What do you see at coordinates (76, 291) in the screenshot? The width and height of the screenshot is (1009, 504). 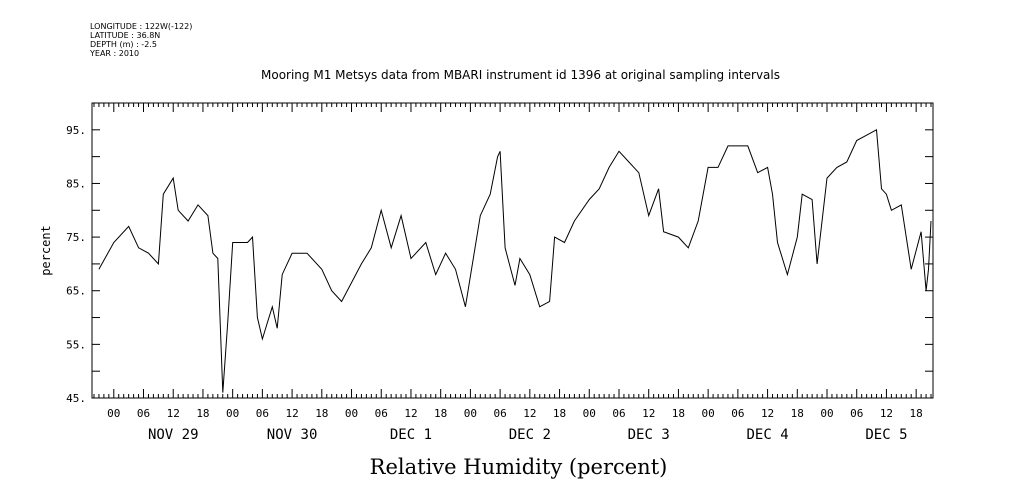 I see `y-tick-label: 65.` at bounding box center [76, 291].